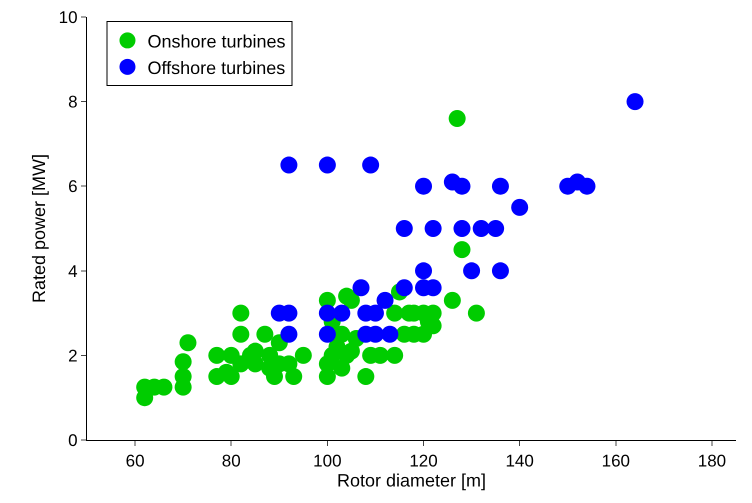 This screenshot has width=752, height=503. I want to click on y-axis-title: Rated power [MW], so click(38, 229).